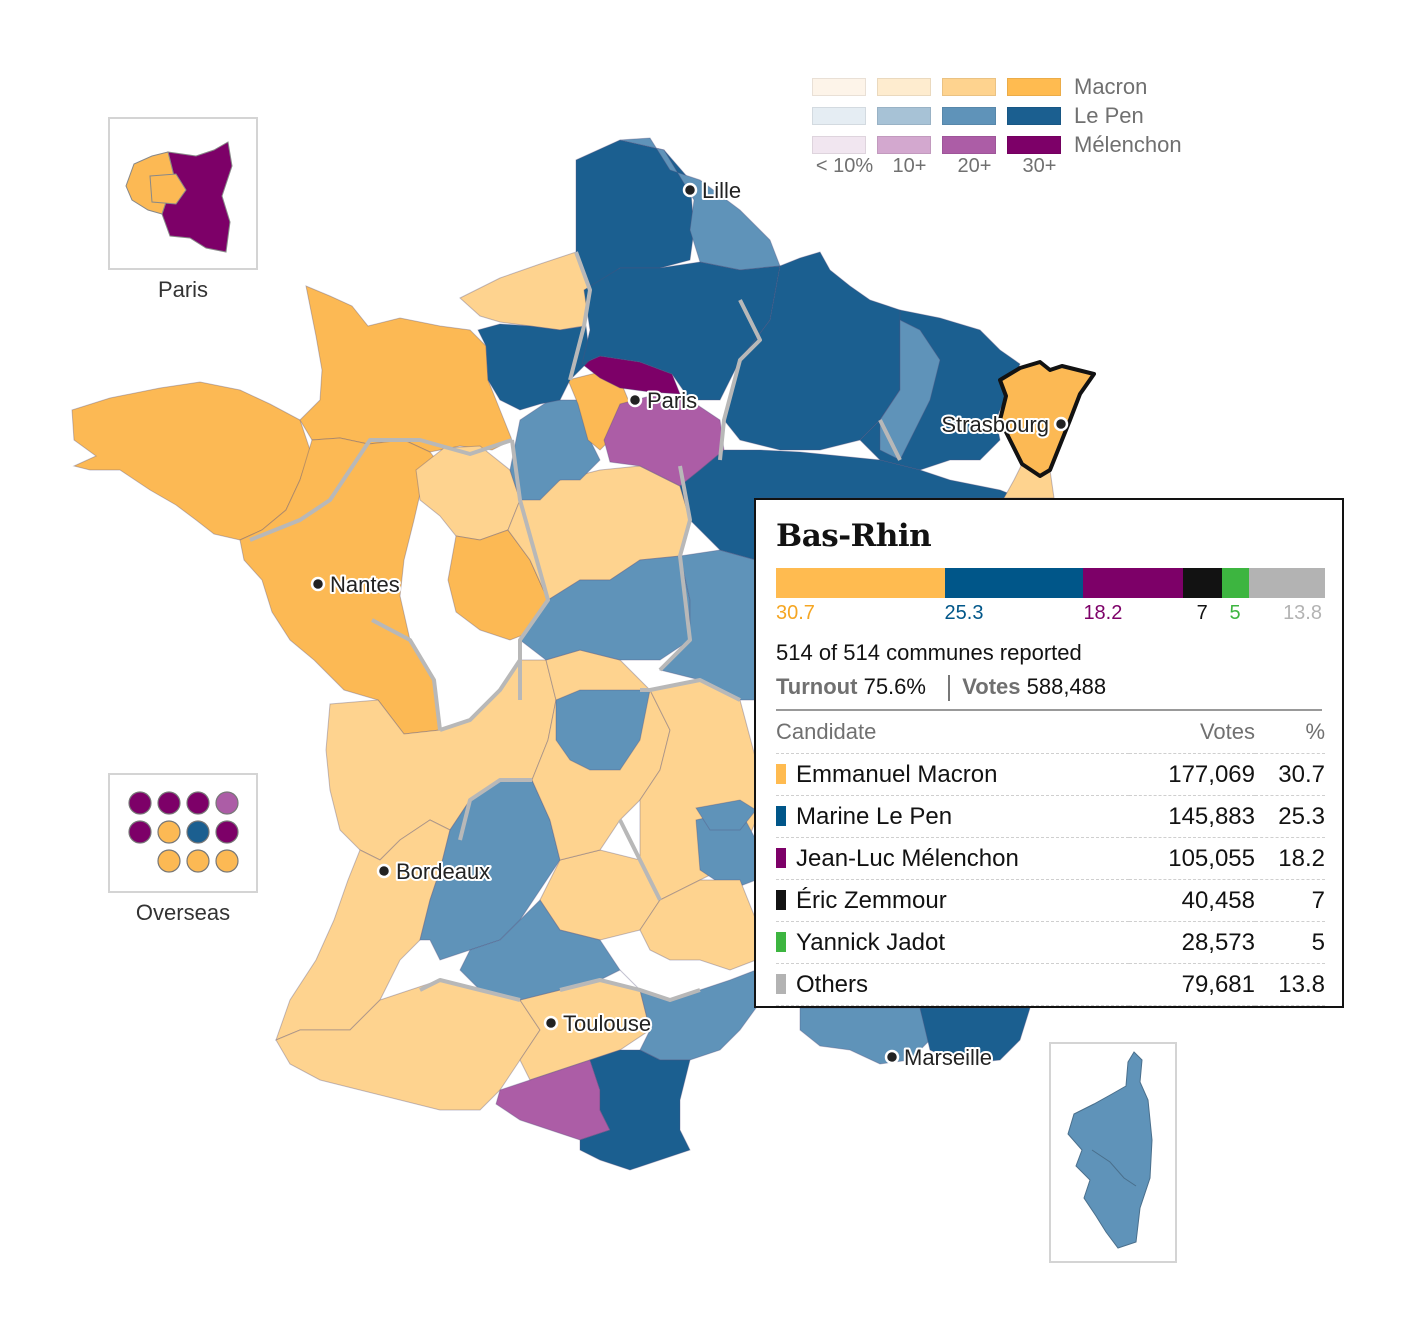 The width and height of the screenshot is (1420, 1336). I want to click on region-upper-normandy, so click(525, 291).